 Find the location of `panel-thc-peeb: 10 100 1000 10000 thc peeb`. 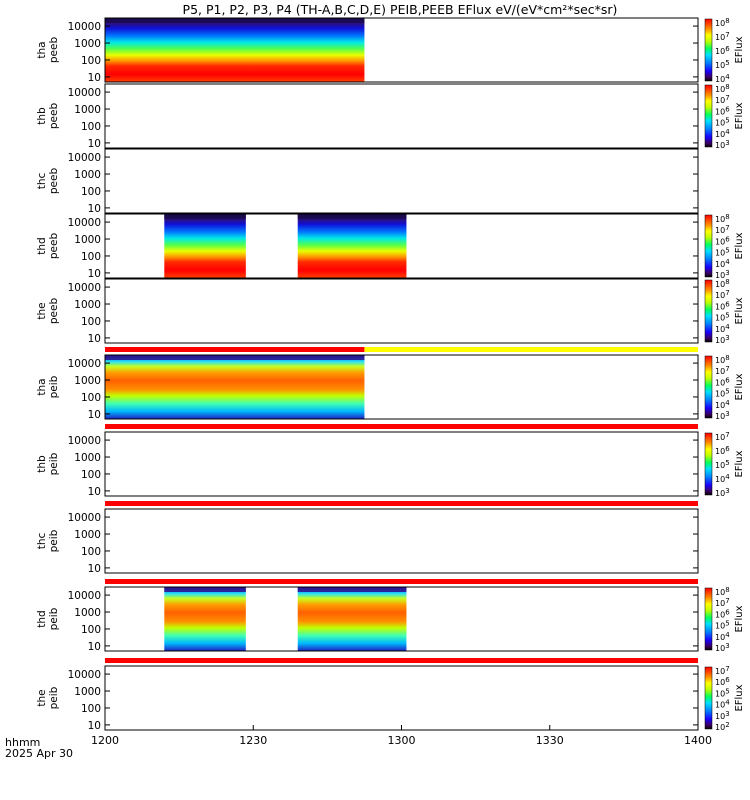

panel-thc-peeb: 10 100 1000 10000 thc peeb is located at coordinates (367, 181).